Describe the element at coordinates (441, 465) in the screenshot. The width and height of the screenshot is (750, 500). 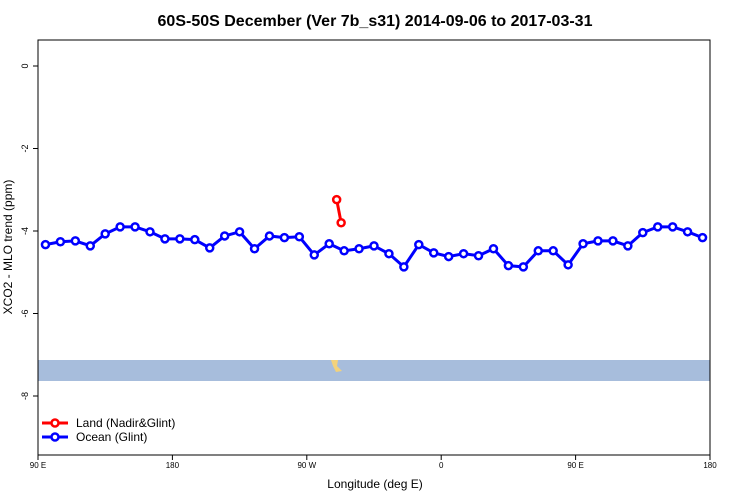
I see `x-tick-label: 0` at that location.